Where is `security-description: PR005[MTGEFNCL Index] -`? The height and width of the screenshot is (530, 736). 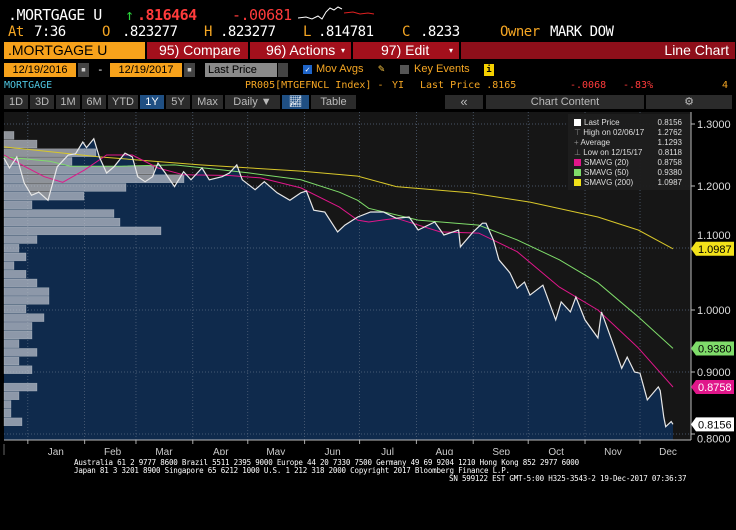
security-description: PR005[MTGEFNCL Index] - is located at coordinates (314, 85).